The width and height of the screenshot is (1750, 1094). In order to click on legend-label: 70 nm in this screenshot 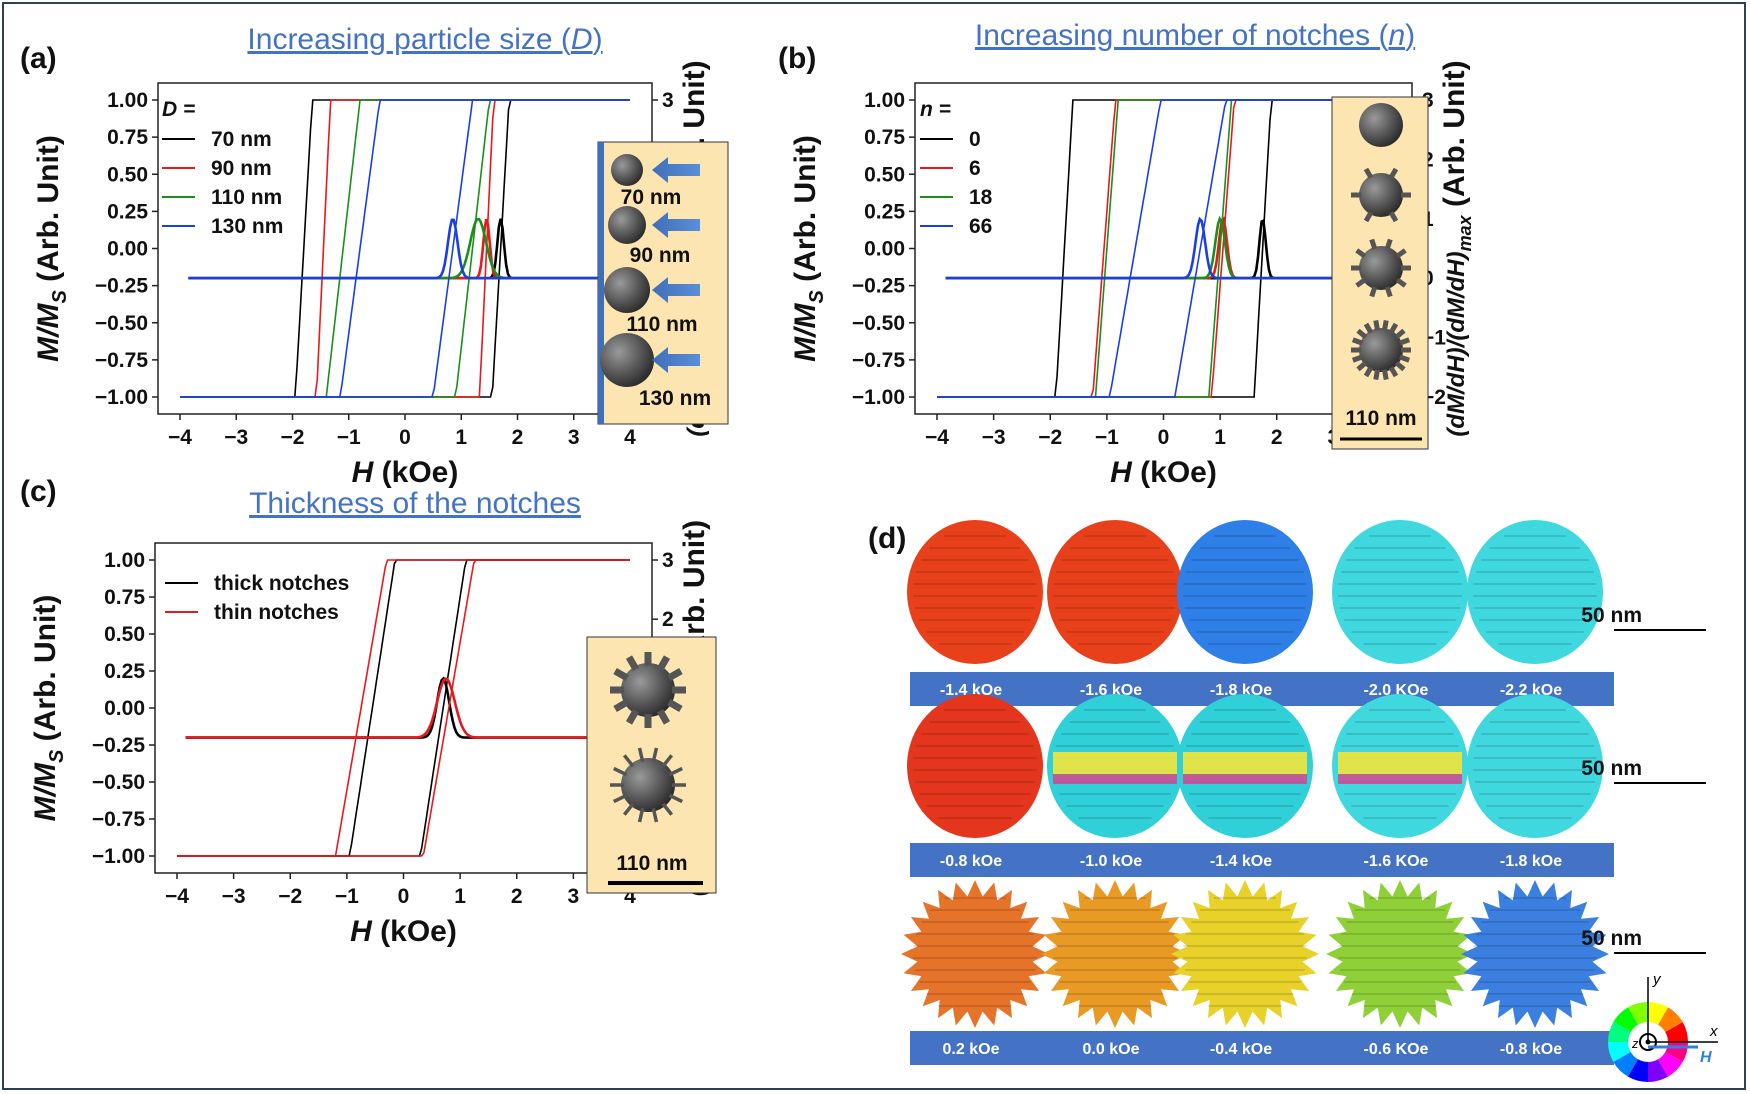, I will do `click(241, 139)`.